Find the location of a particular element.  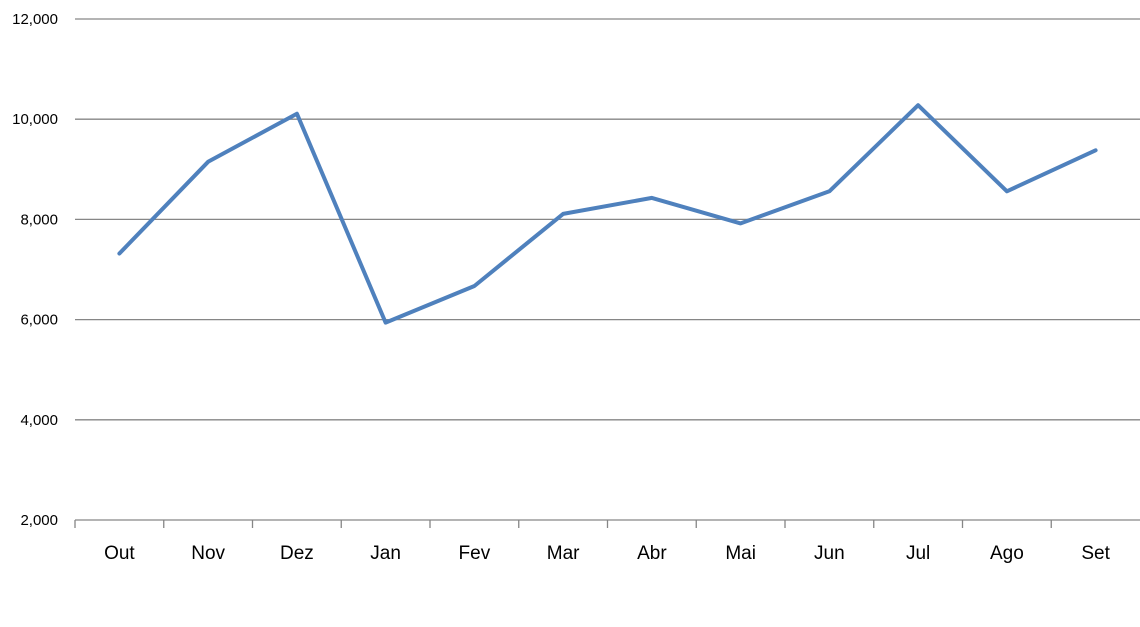

x-tick-label: Mar is located at coordinates (563, 553).